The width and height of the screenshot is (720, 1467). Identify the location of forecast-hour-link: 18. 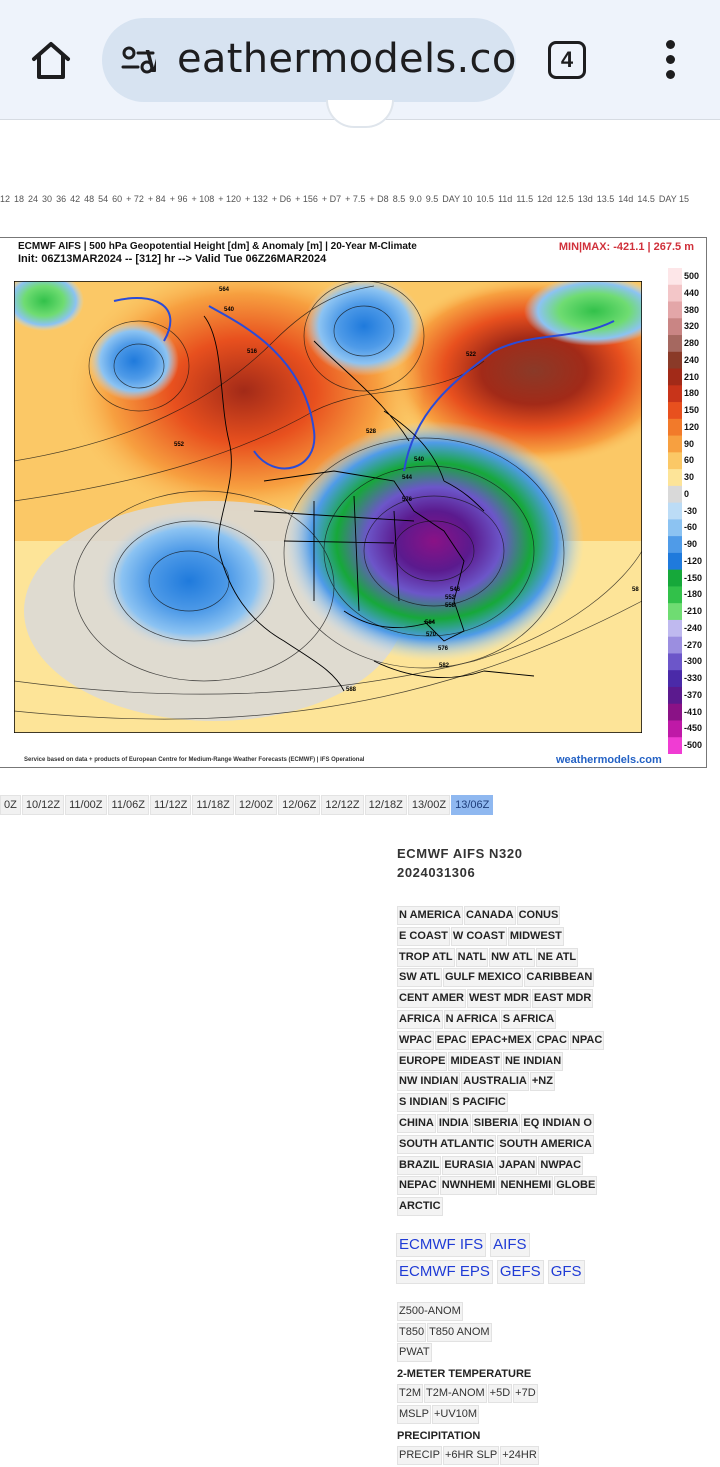
(19, 199).